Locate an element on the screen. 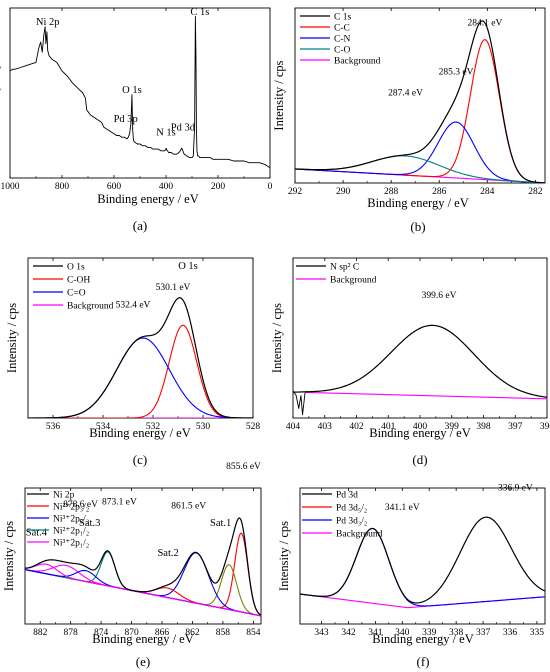 This screenshot has width=550, height=672. peak-annotation: Ni 2p is located at coordinates (48, 22).